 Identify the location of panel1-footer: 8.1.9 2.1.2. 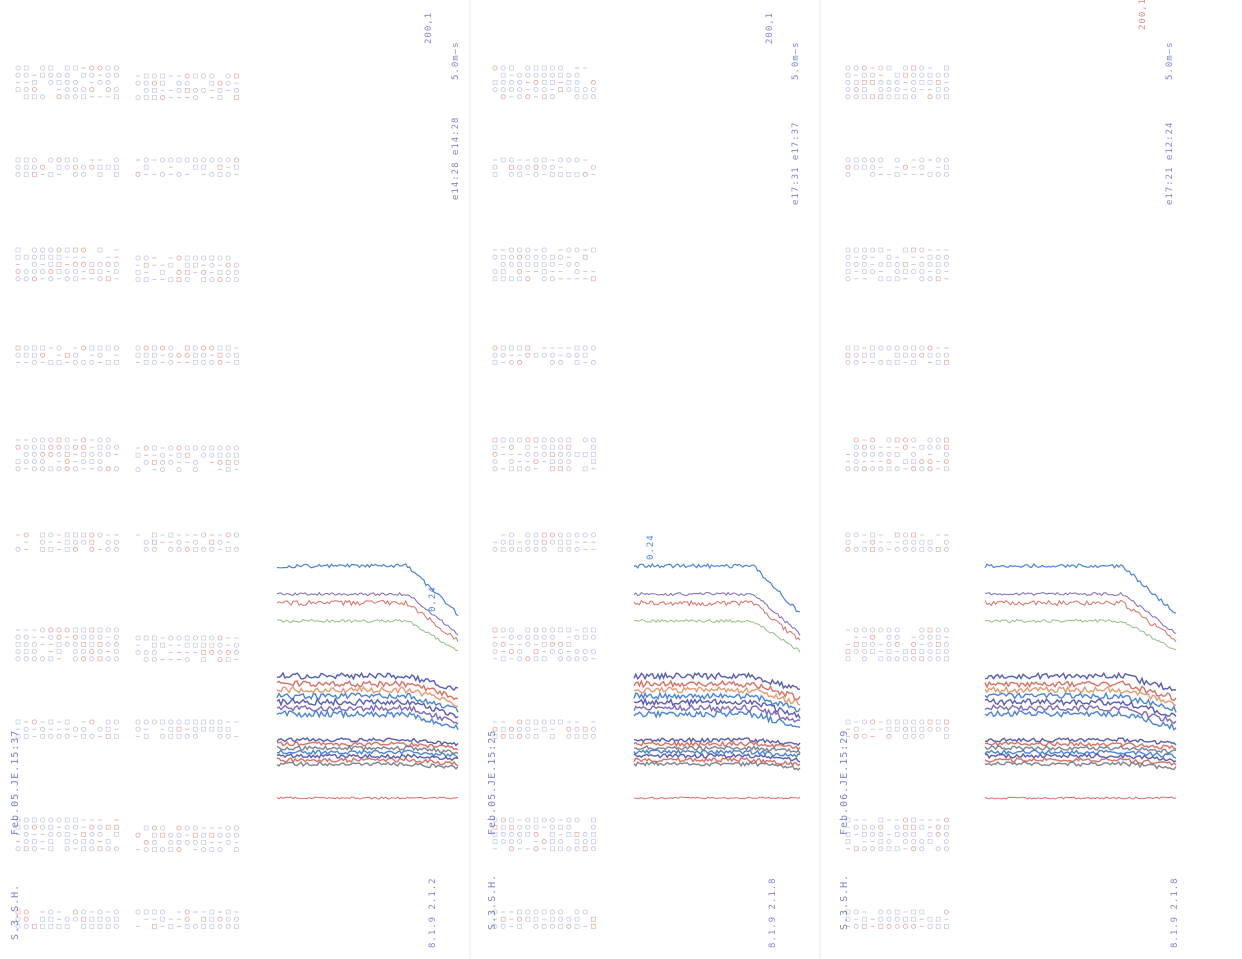
(433, 912).